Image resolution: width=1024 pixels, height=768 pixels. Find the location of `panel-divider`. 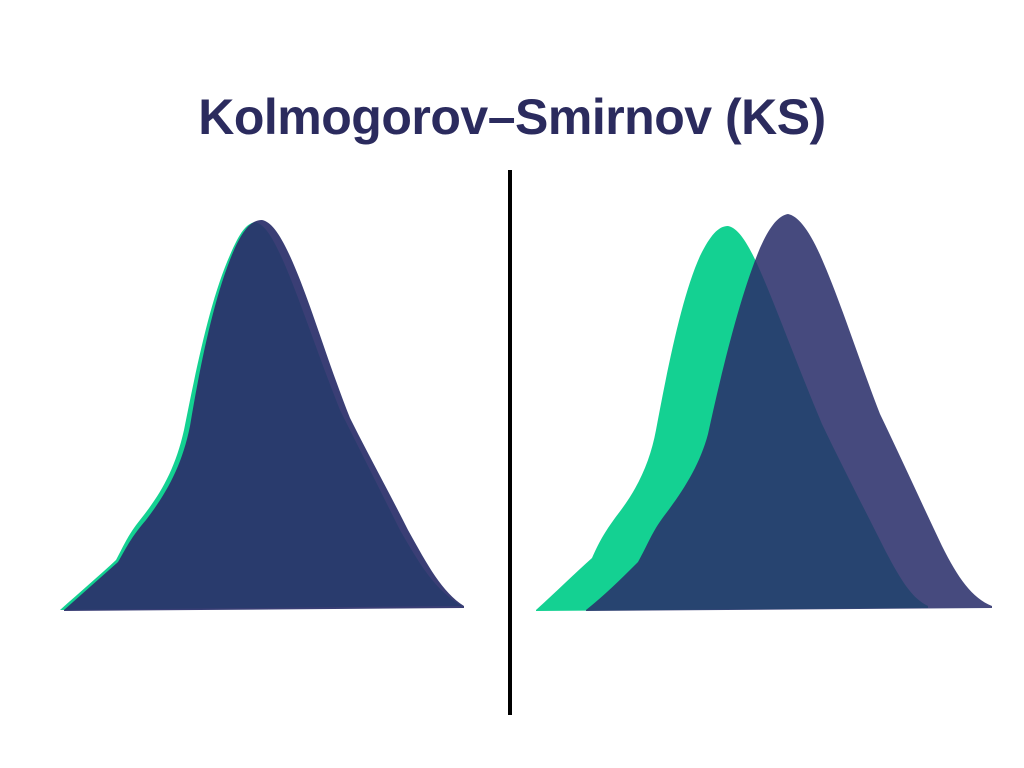

panel-divider is located at coordinates (510, 442).